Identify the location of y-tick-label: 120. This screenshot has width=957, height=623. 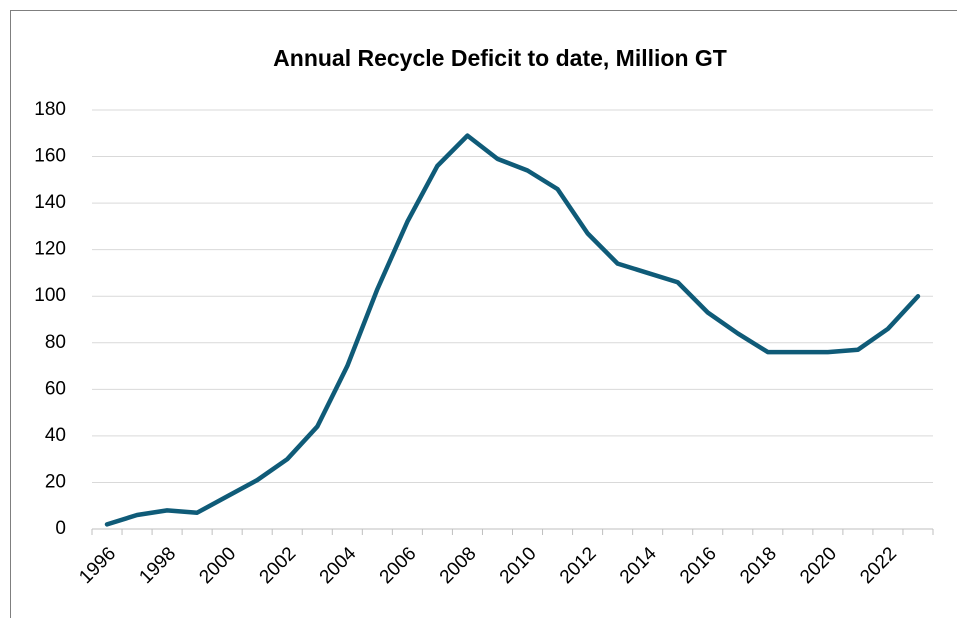
(50, 249).